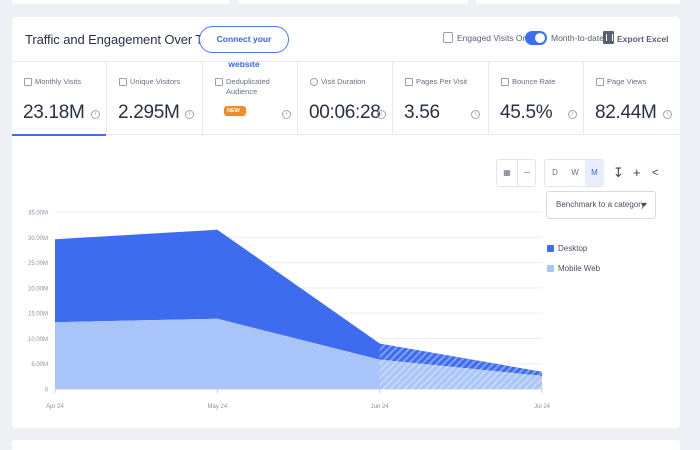 This screenshot has height=450, width=700. What do you see at coordinates (505, 82) in the screenshot?
I see `bounce-icon` at bounding box center [505, 82].